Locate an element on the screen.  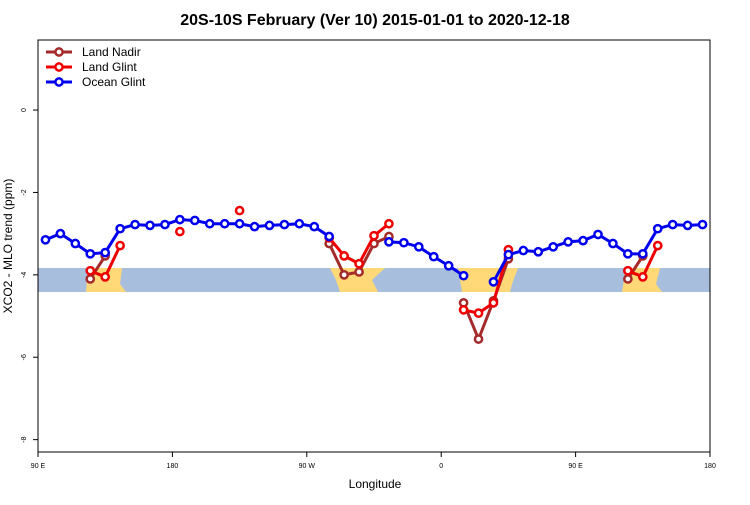
y-tick-label: -4 is located at coordinates (24, 275).